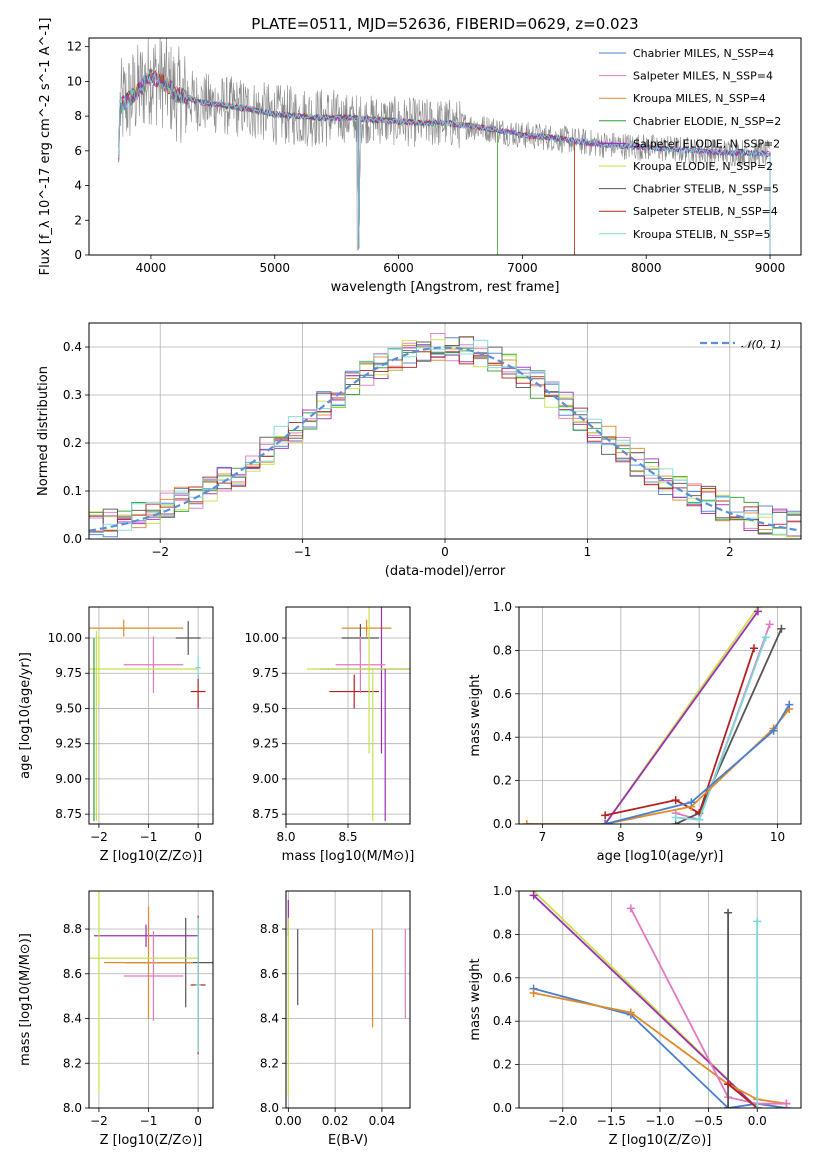  Describe the element at coordinates (74, 81) in the screenshot. I see `y-tick-label: 10` at that location.